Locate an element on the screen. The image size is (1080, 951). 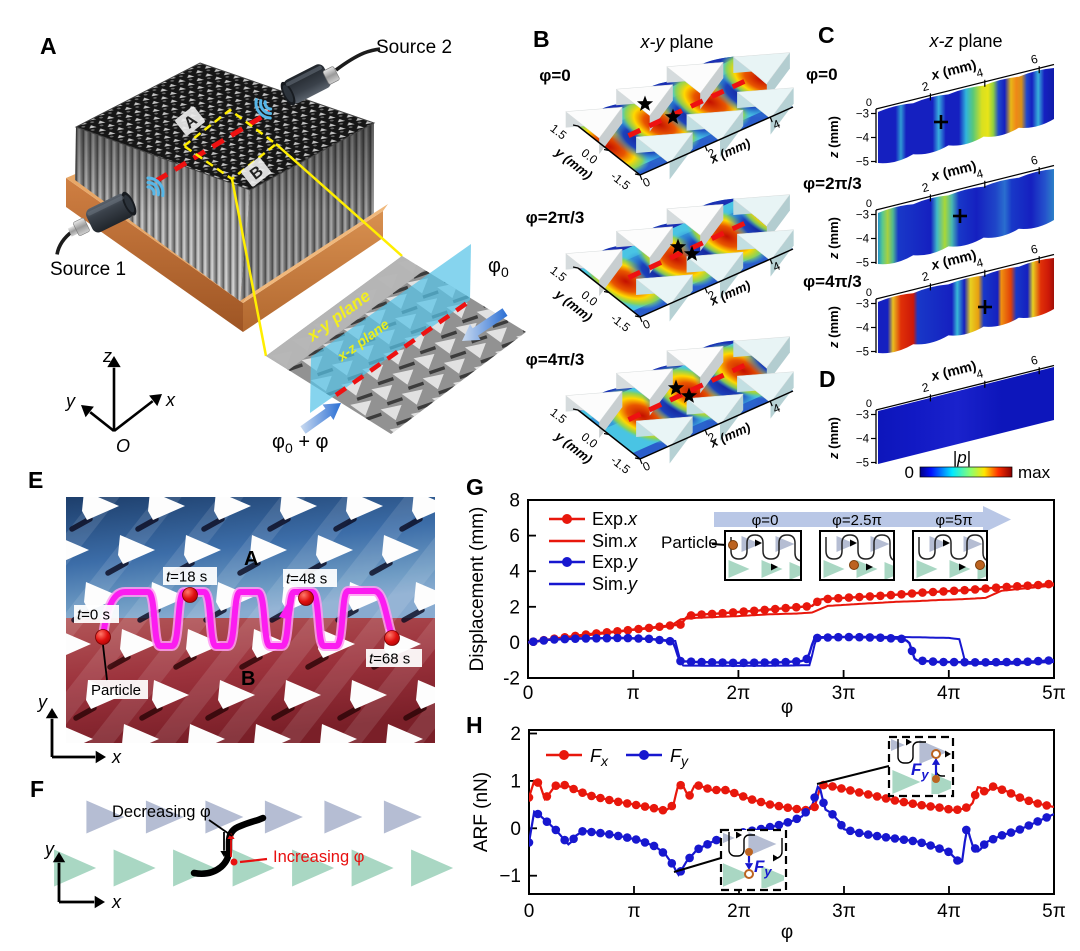
svg-text: O is located at coordinates (123, 446).